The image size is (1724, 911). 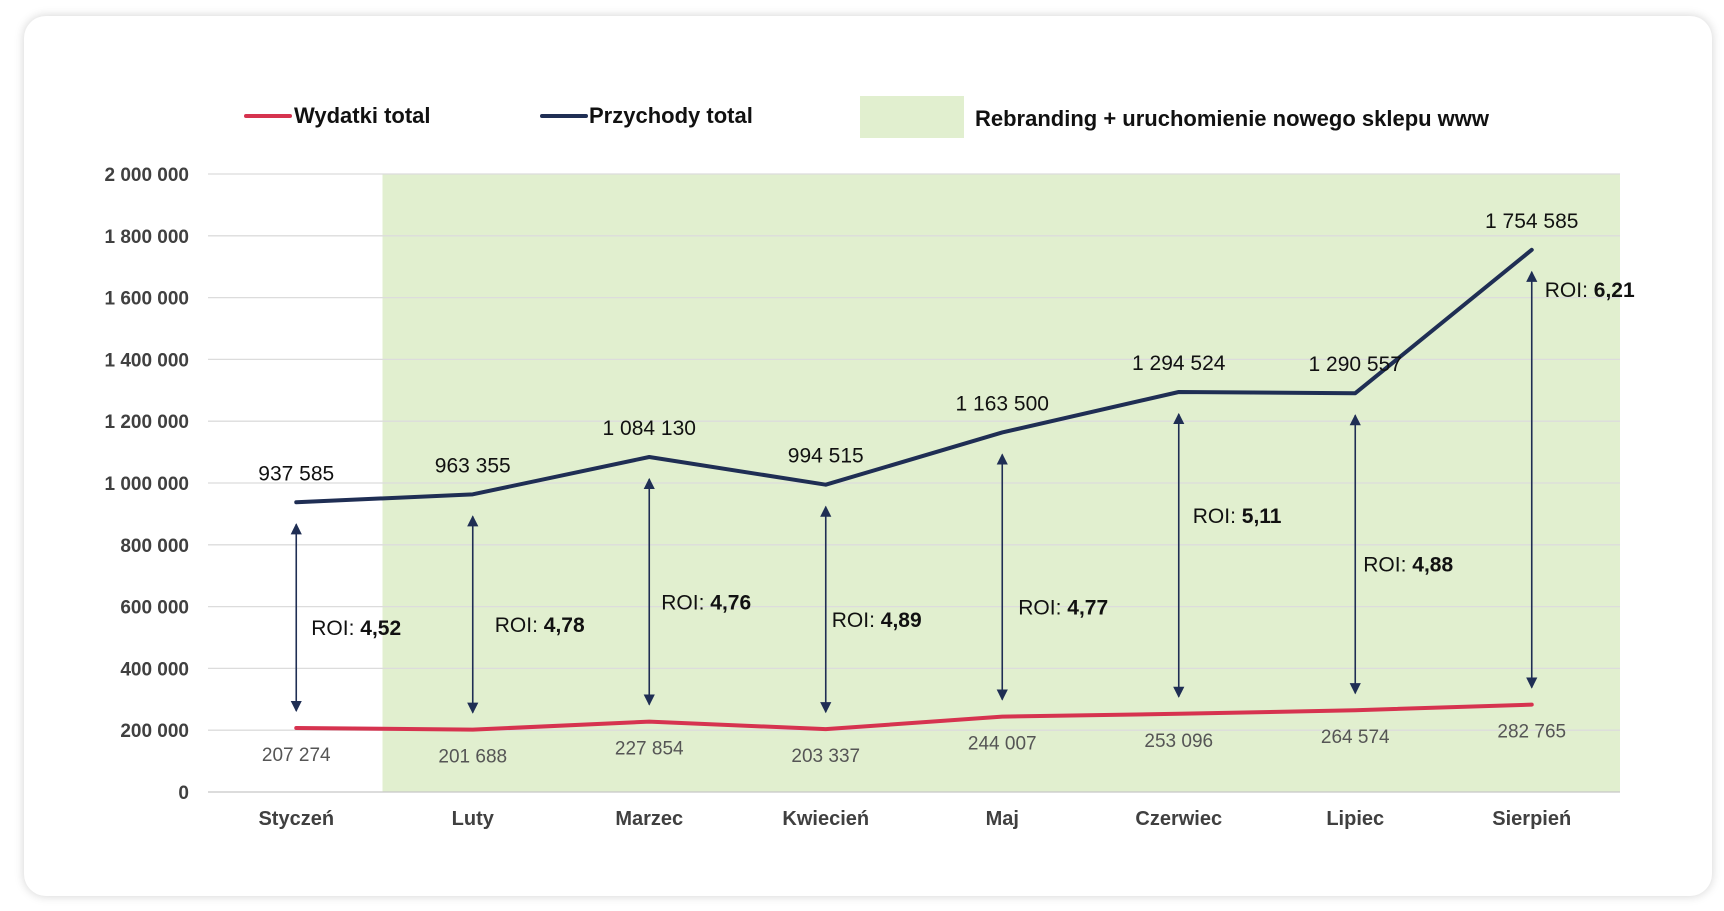 I want to click on legend-label-expenses: Wydatki total, so click(x=362, y=115).